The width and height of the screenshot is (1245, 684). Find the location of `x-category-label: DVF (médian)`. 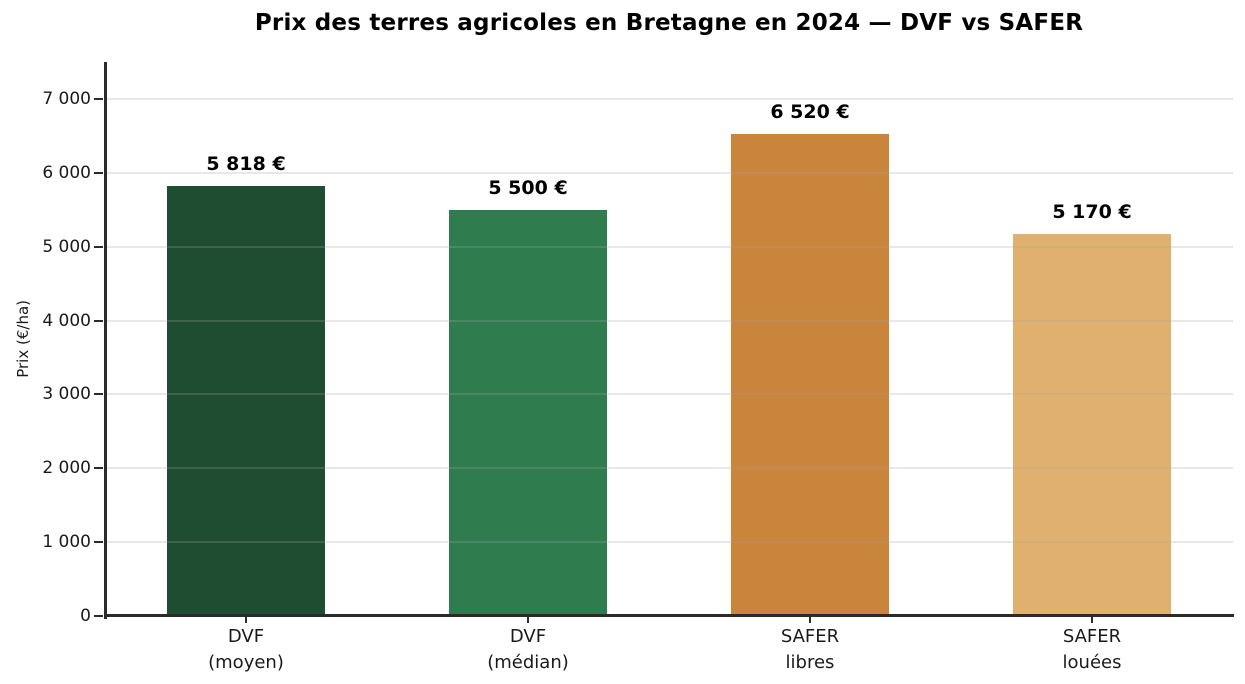

x-category-label: DVF (médian) is located at coordinates (528, 649).